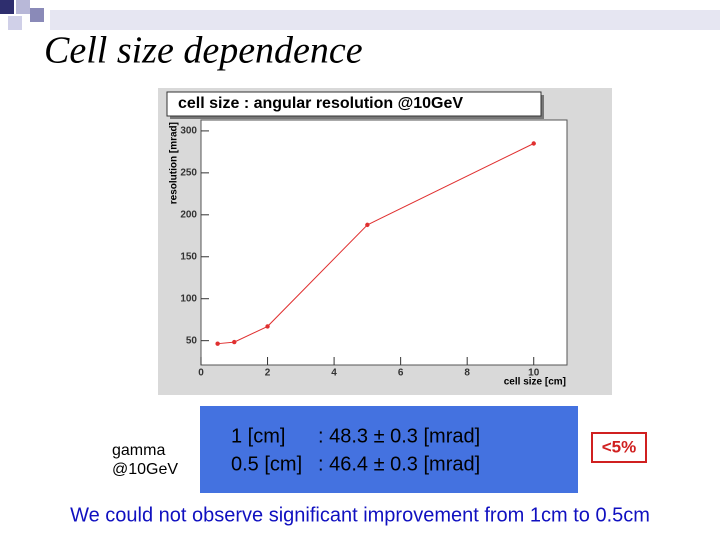 This screenshot has height=540, width=720. I want to click on badge: <5%, so click(619, 446).